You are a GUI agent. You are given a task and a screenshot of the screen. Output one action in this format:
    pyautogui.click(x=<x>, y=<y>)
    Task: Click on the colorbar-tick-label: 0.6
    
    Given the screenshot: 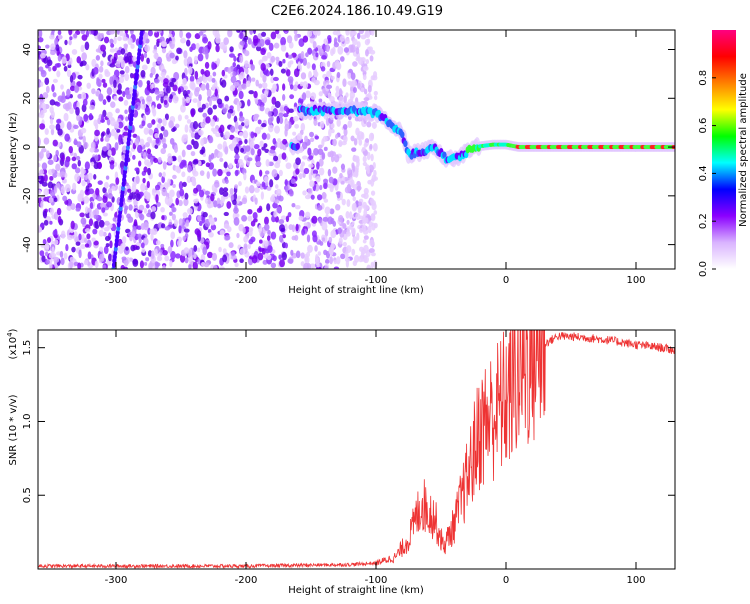 What is the action you would take?
    pyautogui.click(x=703, y=126)
    